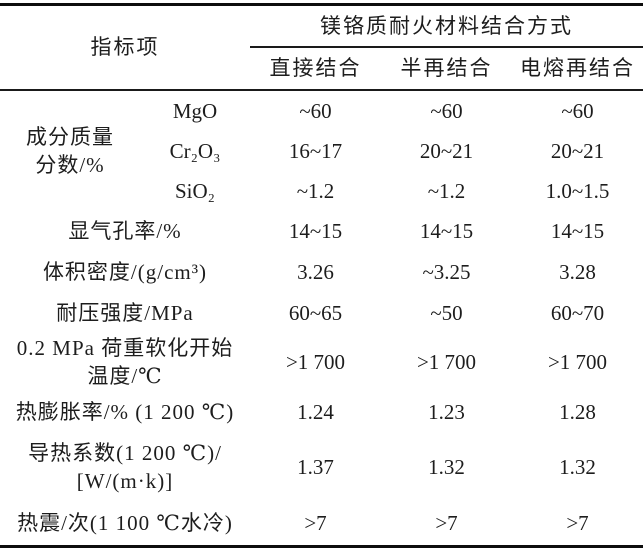 Image resolution: width=643 pixels, height=548 pixels. I want to click on row-group-label-composition: 成分质量 分数/%, so click(70, 150).